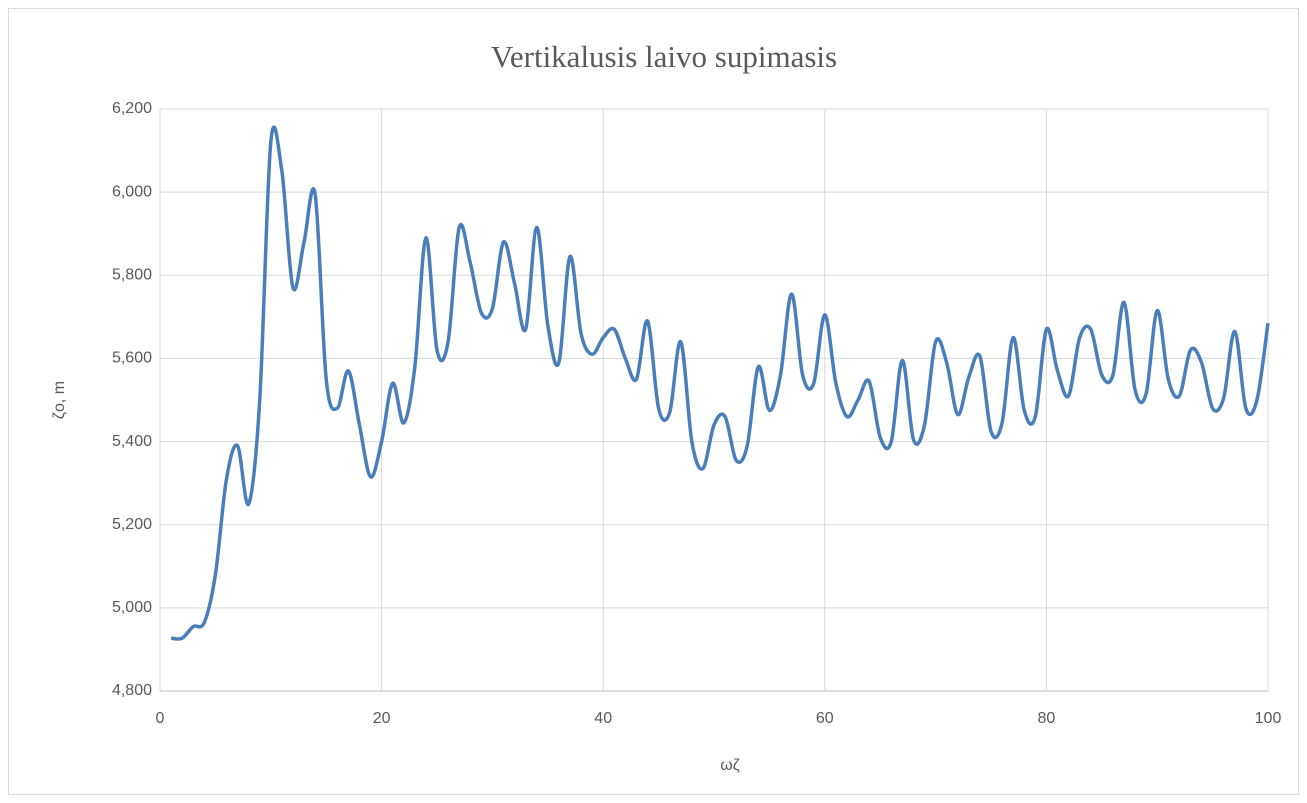 This screenshot has height=803, width=1307. What do you see at coordinates (132, 441) in the screenshot?
I see `y-tick-label: 5,400` at bounding box center [132, 441].